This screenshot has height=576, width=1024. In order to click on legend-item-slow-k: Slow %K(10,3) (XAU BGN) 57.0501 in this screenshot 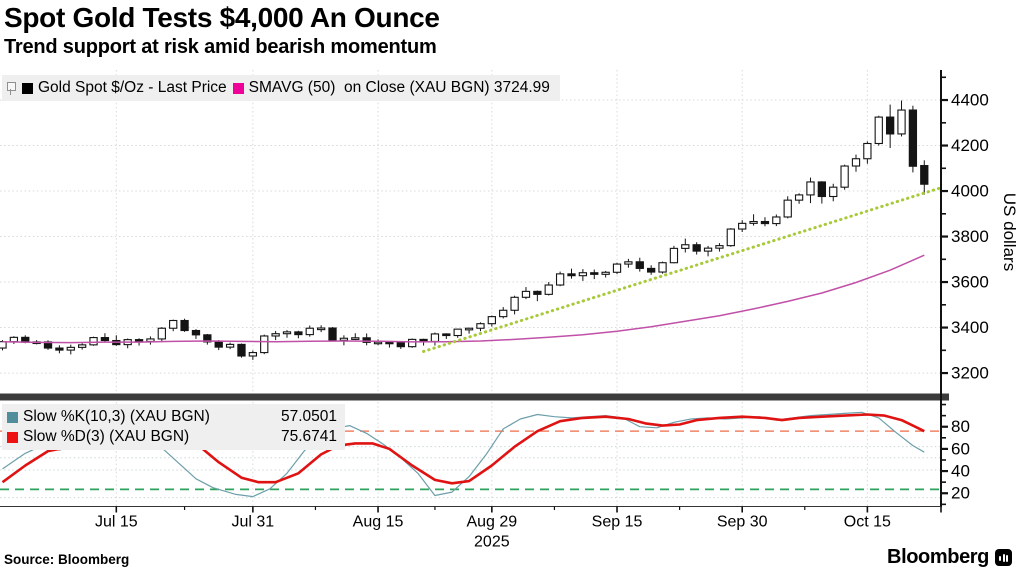, I will do `click(172, 417)`.